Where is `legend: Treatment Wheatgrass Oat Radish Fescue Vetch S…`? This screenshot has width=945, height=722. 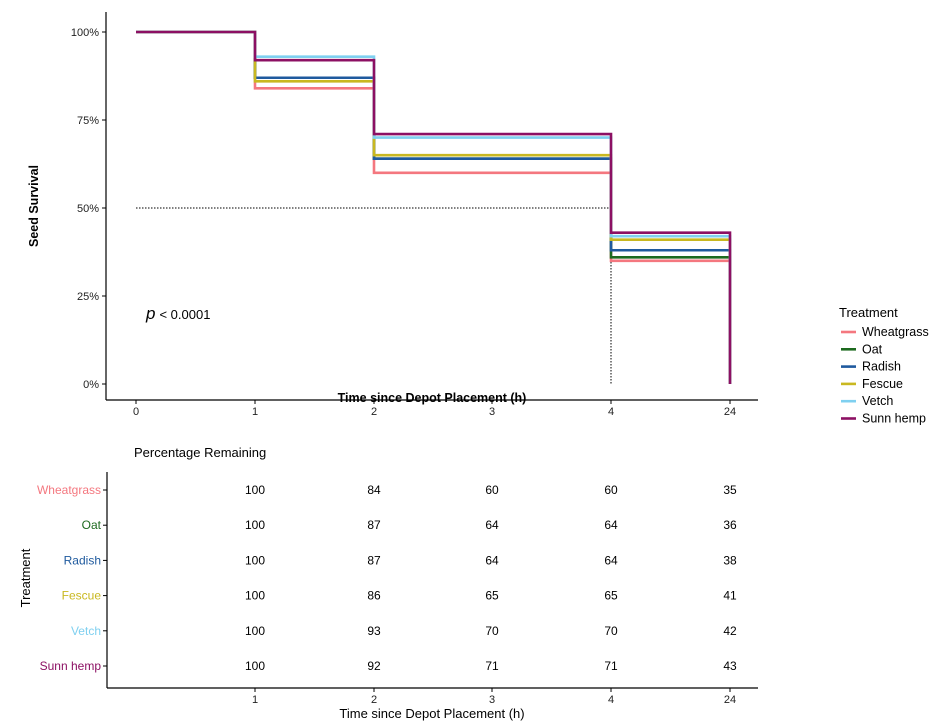
legend: Treatment Wheatgrass Oat Radish Fescue Vetch S… is located at coordinates (884, 365).